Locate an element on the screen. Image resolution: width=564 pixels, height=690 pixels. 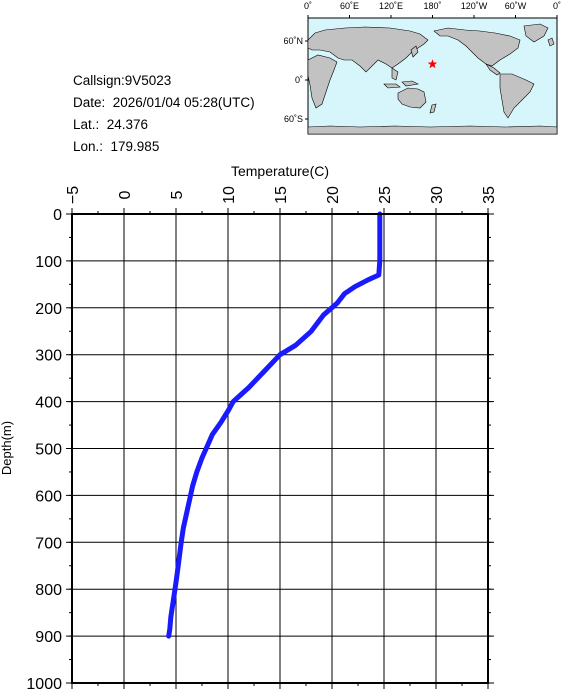
map-lon-label: 180˚ is located at coordinates (432, 6).